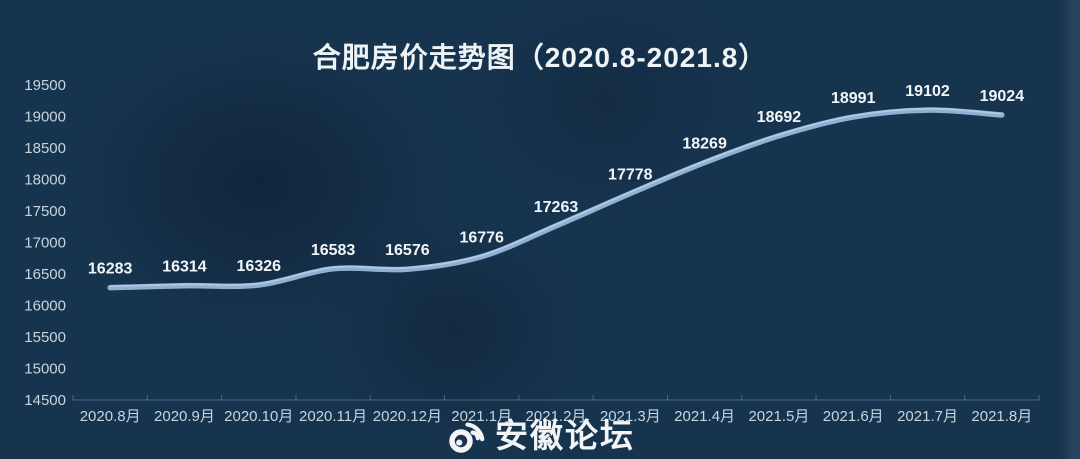 The width and height of the screenshot is (1080, 459). I want to click on x-axis-label: 2021.3月, so click(630, 416).